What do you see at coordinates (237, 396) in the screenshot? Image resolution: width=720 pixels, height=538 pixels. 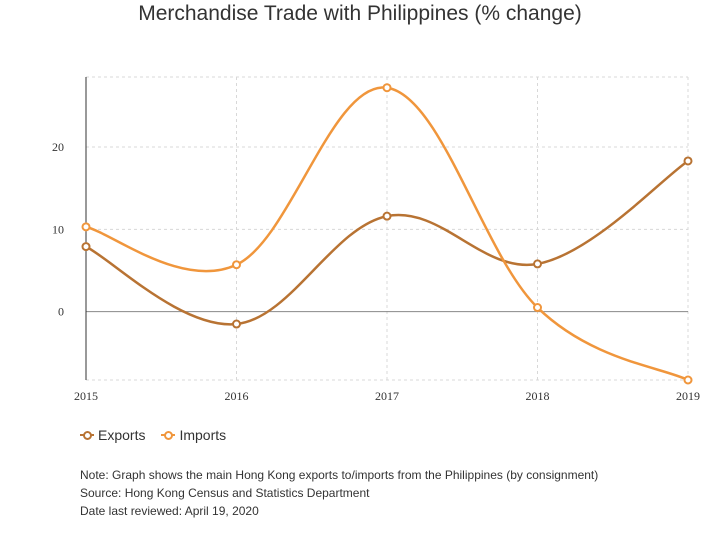 I see `x-tick-label: 2016` at bounding box center [237, 396].